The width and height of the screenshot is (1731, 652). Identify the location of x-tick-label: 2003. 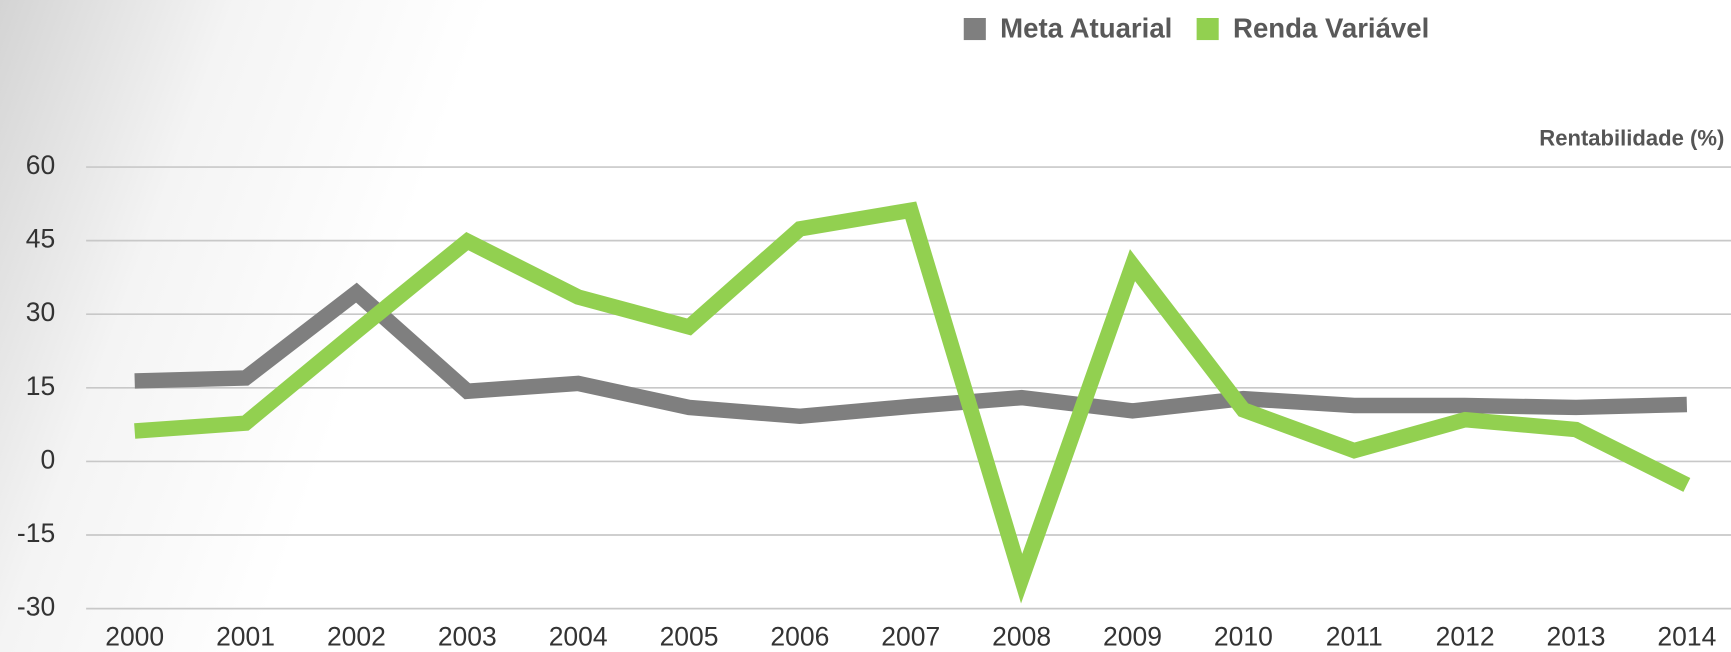
(467, 636).